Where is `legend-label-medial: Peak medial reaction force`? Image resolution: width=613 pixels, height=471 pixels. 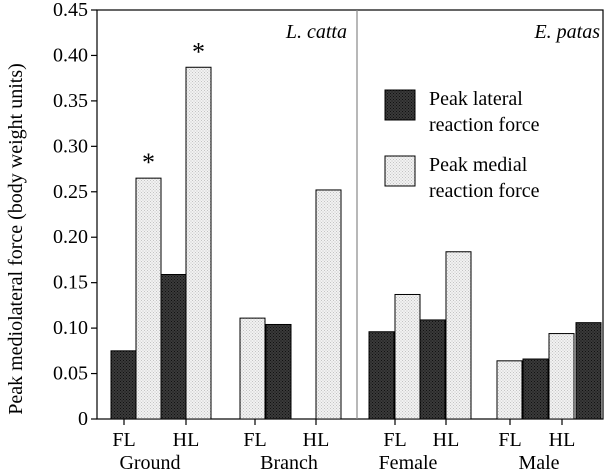
legend-label-medial: Peak medial reaction force is located at coordinates (484, 178).